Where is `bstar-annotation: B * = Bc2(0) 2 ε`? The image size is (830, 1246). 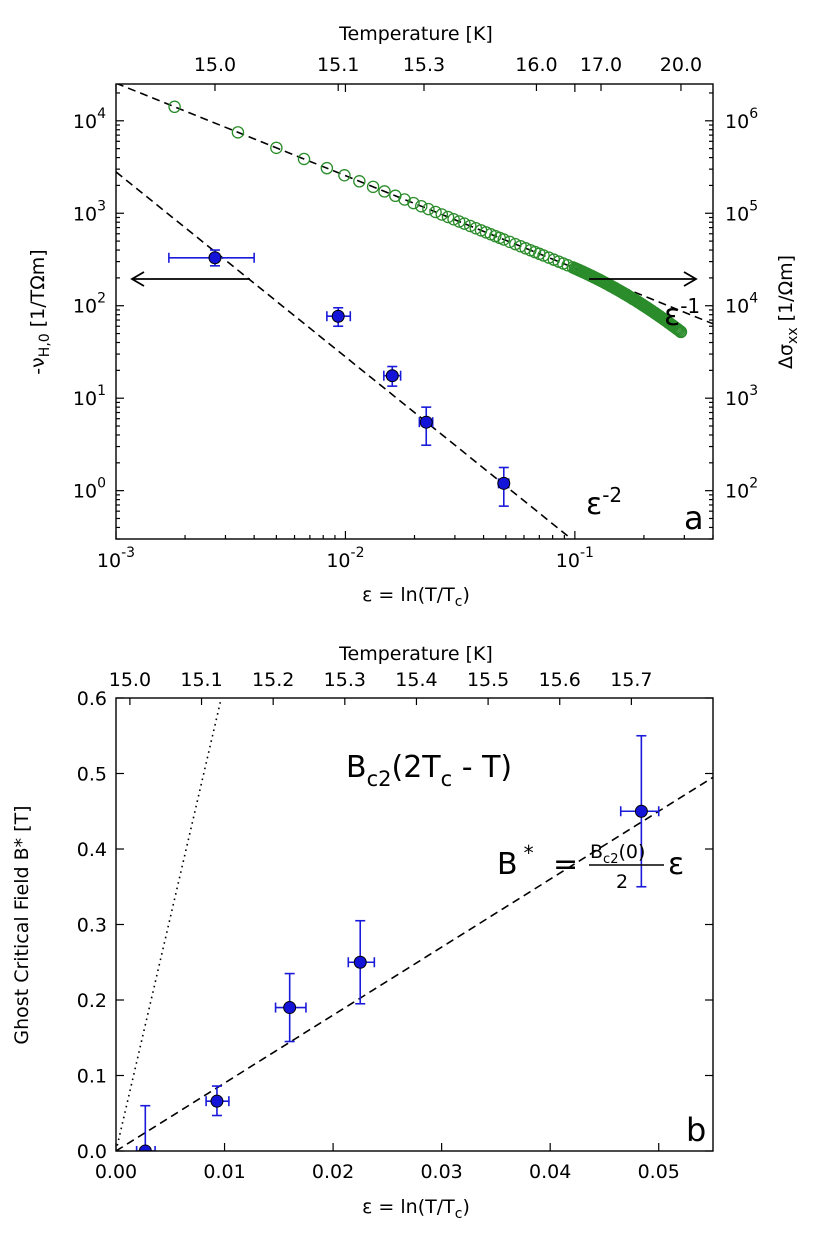
bstar-annotation: B * = Bc2(0) 2 ε is located at coordinates (590, 867).